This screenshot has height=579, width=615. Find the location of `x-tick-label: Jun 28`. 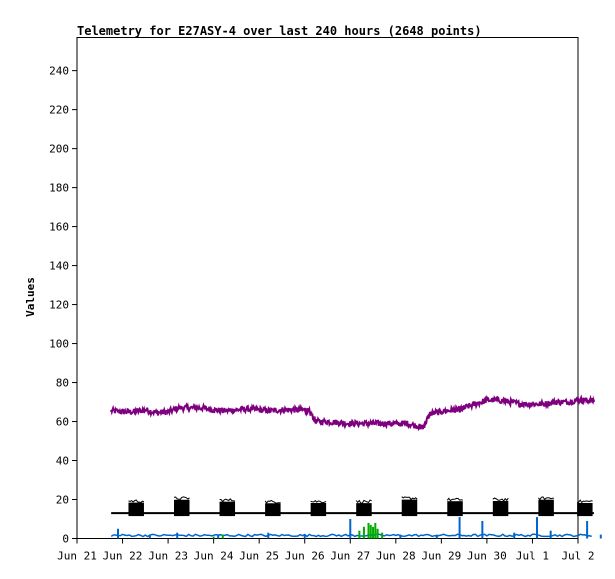

x-tick-label: Jun 28 is located at coordinates (396, 556).